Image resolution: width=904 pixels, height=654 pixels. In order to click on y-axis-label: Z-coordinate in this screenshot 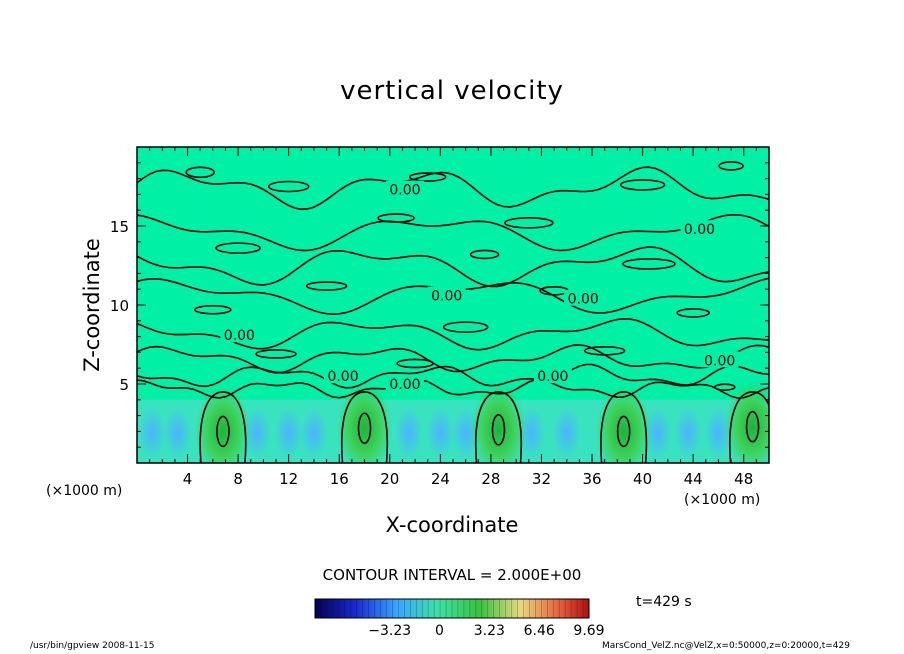, I will do `click(92, 305)`.